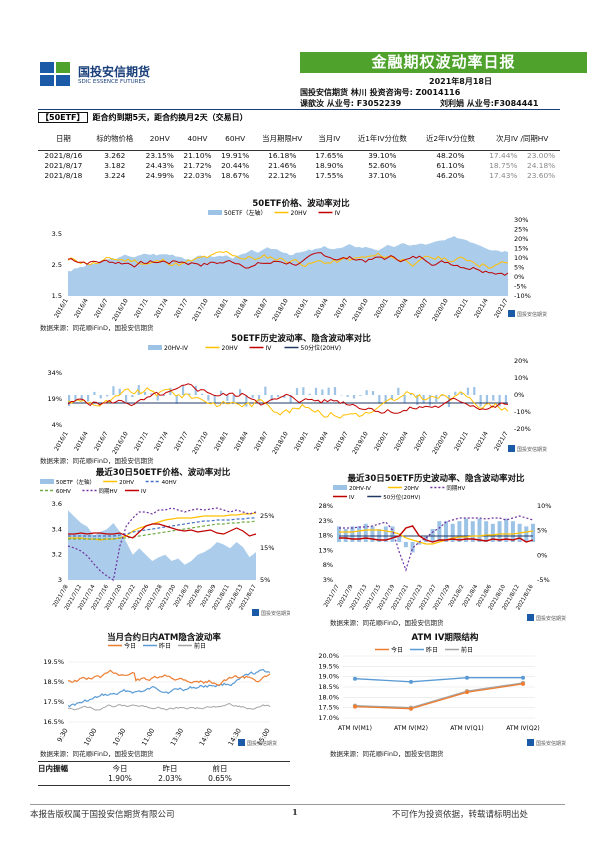 The height and width of the screenshot is (842, 595). What do you see at coordinates (57, 555) in the screenshot?
I see `chart3-y-left: 3.2` at bounding box center [57, 555].